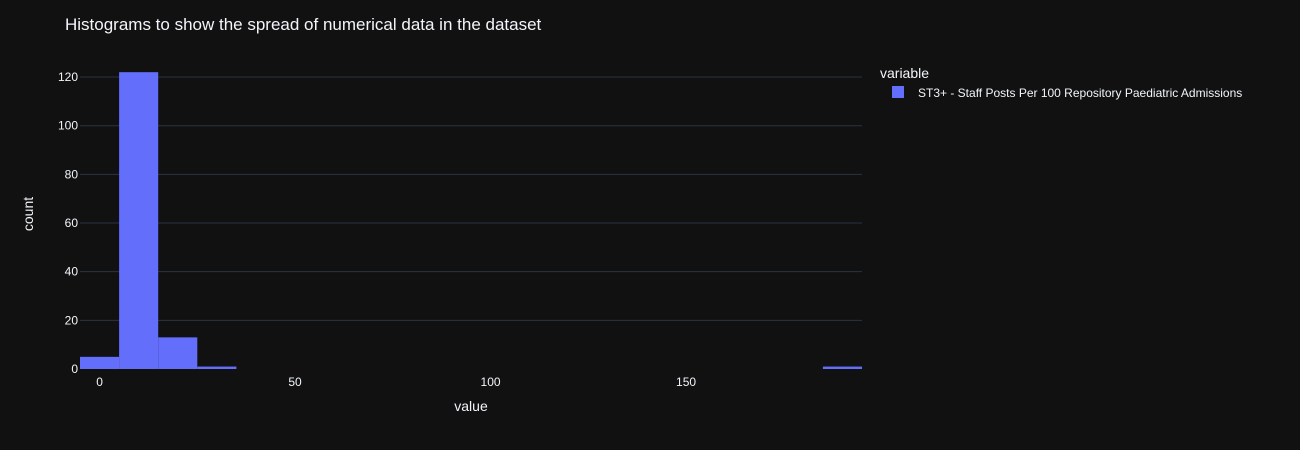 The width and height of the screenshot is (1300, 450). I want to click on y-tick-label: 40, so click(72, 272).